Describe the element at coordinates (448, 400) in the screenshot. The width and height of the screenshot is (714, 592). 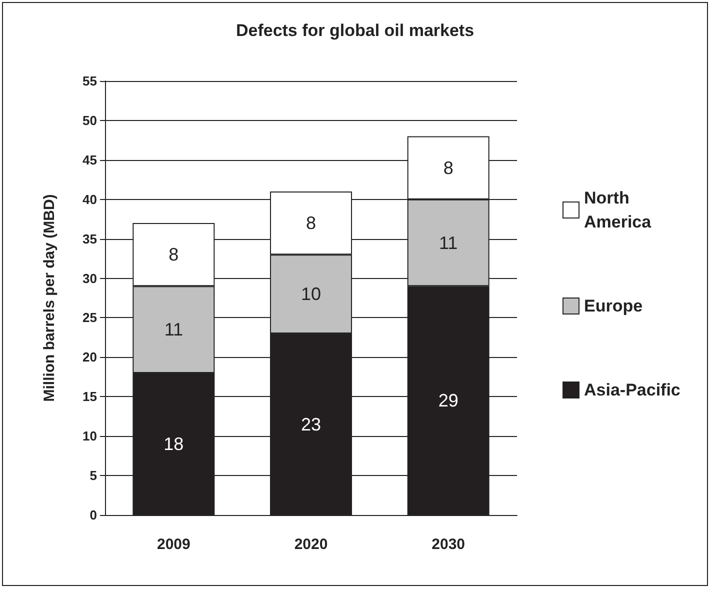
I see `data-label: 29` at that location.